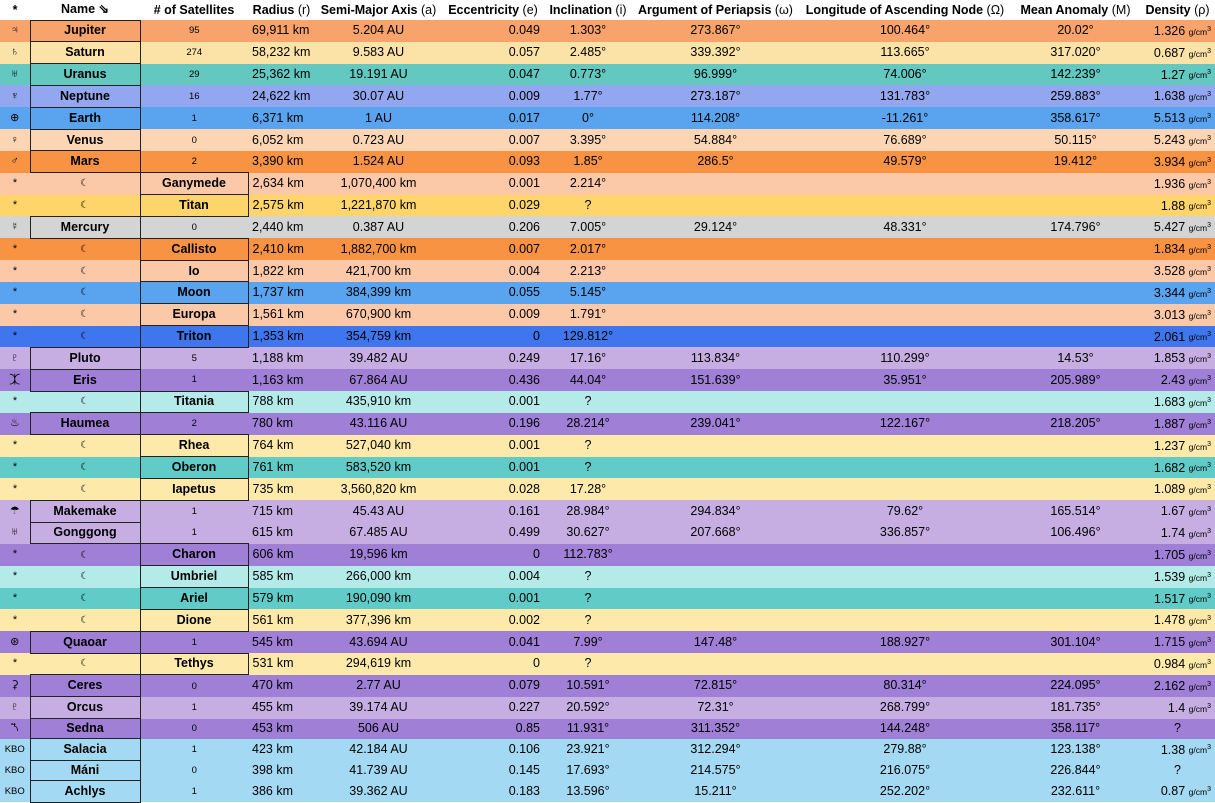  What do you see at coordinates (1075, 358) in the screenshot?
I see `mean-anomaly-value: 14.53°` at bounding box center [1075, 358].